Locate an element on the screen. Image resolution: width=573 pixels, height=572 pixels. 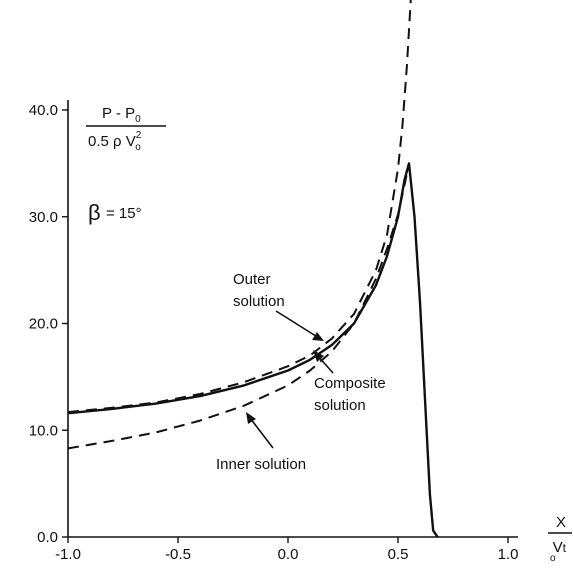
x-tick-label-2: 0.0 is located at coordinates (288, 554).